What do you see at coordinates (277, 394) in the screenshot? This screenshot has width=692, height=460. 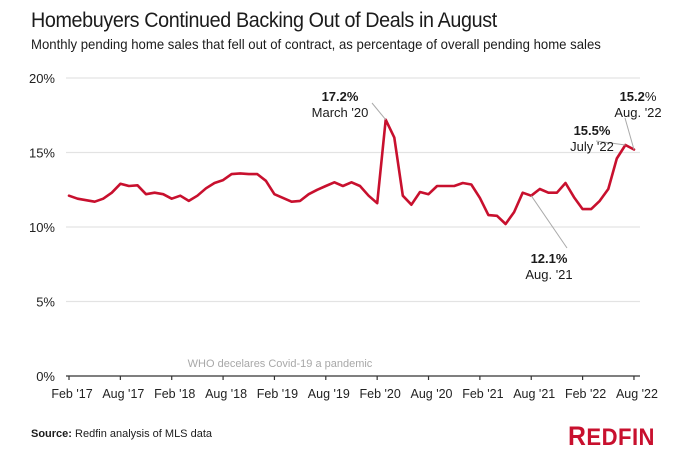 I see `x-tick-label: Feb '19` at bounding box center [277, 394].